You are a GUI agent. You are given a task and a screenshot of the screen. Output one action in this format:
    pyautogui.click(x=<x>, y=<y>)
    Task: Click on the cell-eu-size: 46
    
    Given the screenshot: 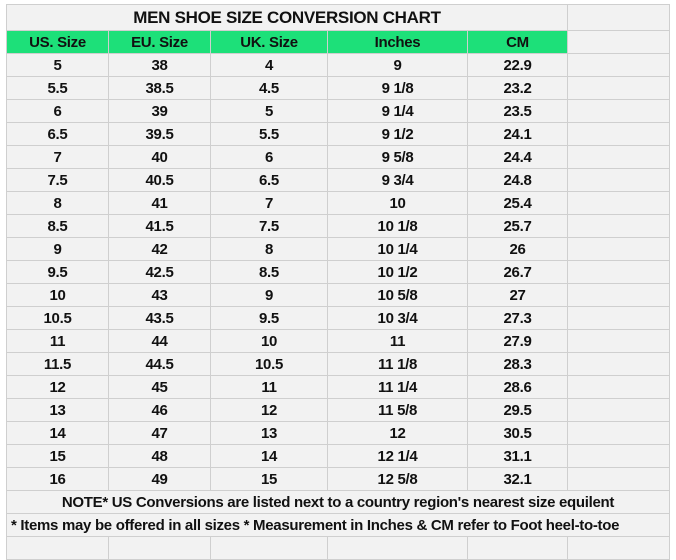 What is the action you would take?
    pyautogui.click(x=159, y=410)
    